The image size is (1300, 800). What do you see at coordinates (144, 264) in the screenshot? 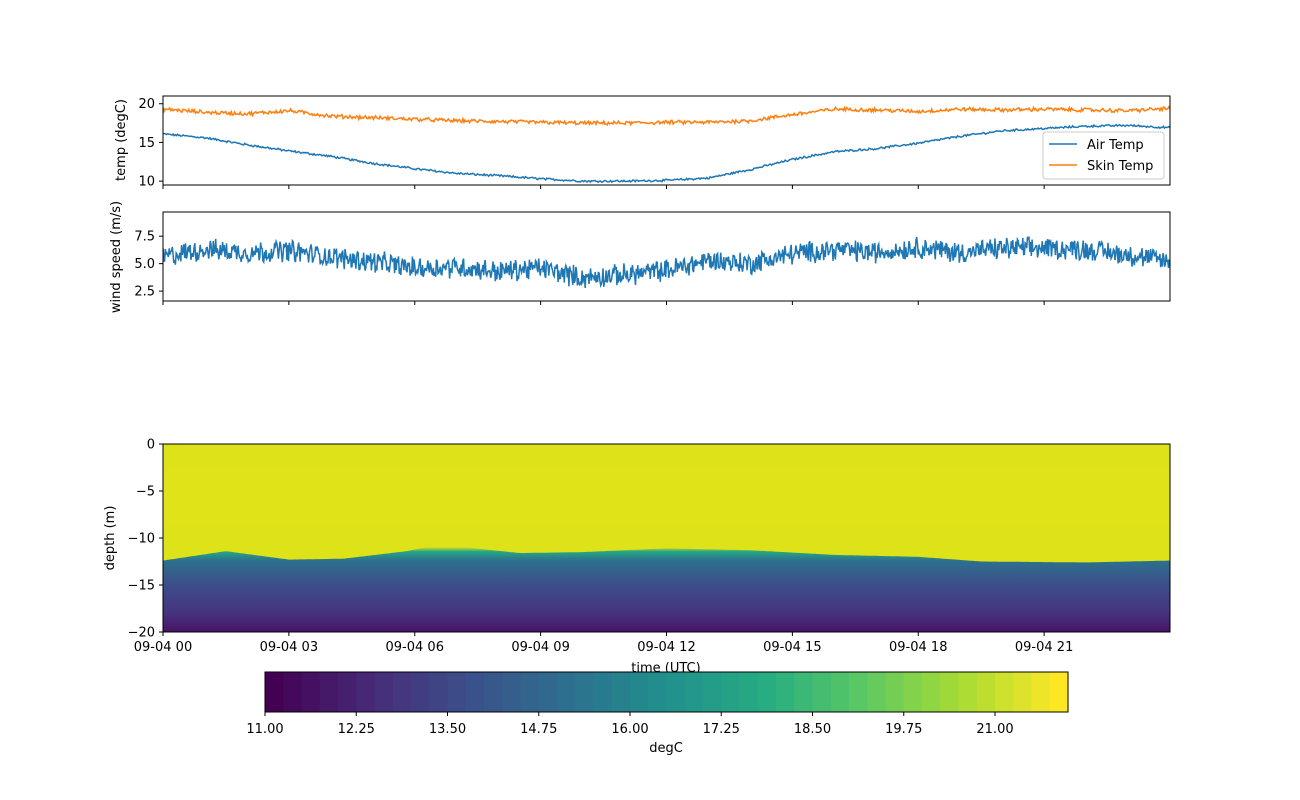
I see `wind-ytick-label: 5.0` at bounding box center [144, 264].